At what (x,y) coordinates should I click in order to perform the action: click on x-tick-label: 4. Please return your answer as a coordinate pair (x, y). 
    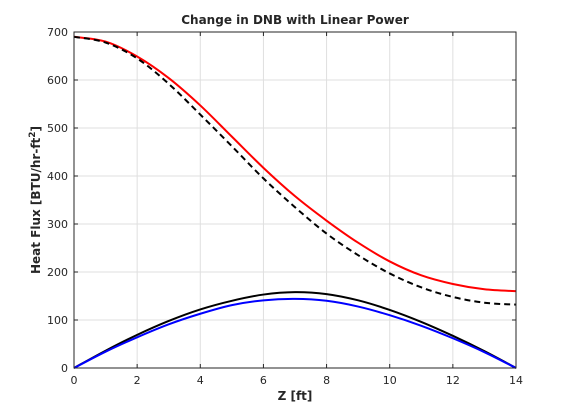
    Looking at the image, I should click on (200, 380).